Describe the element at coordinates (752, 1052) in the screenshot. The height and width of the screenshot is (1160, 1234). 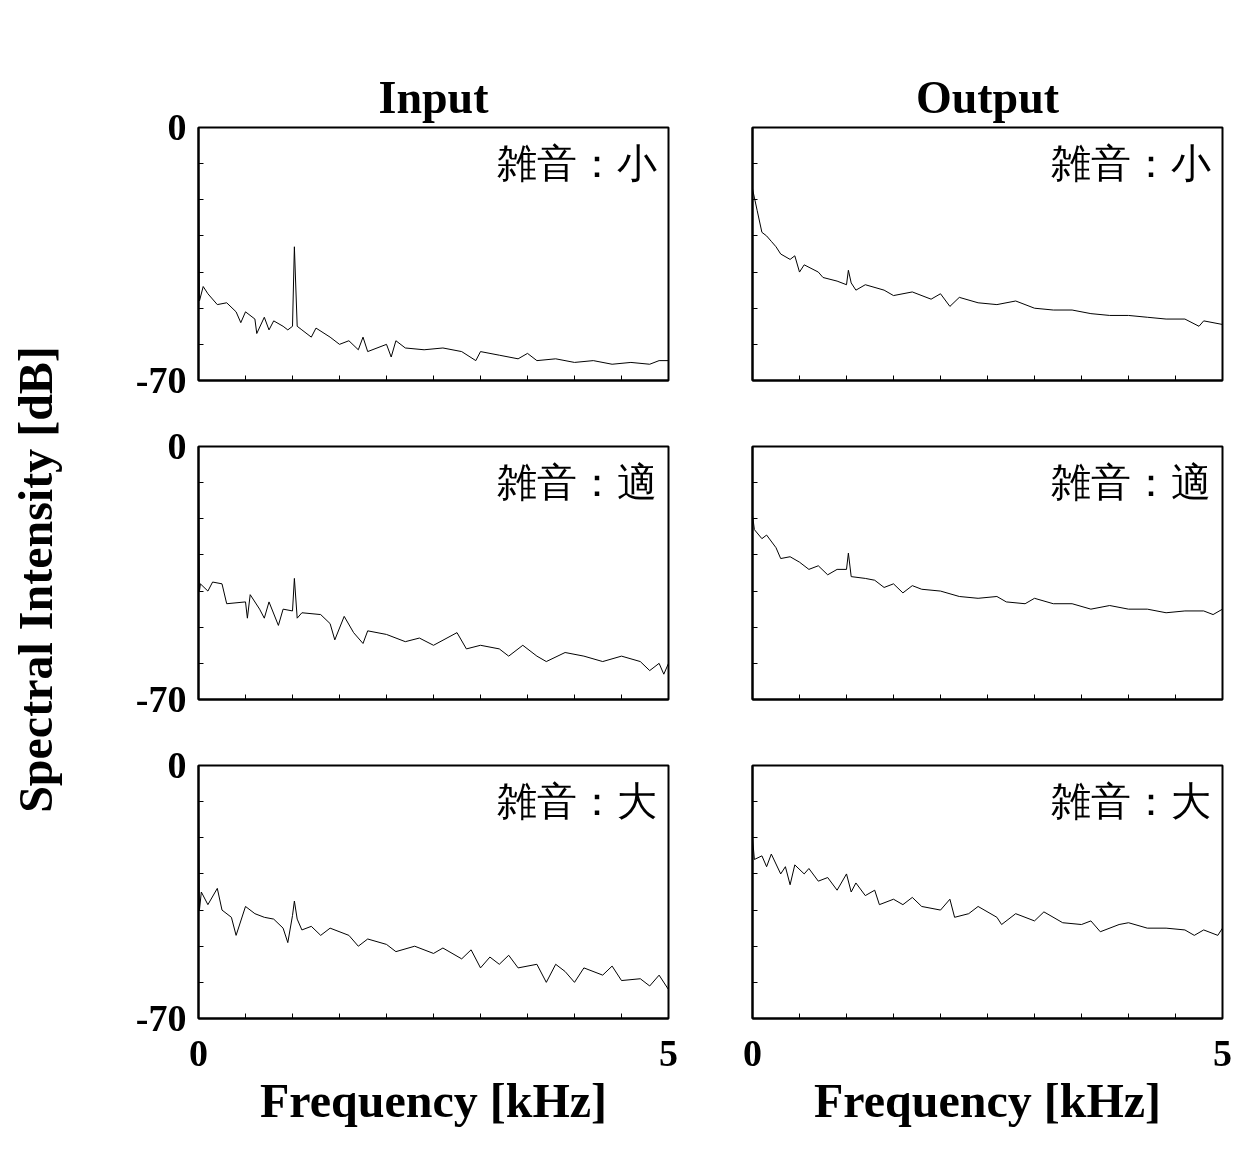
I see `x-tick-label: 0` at that location.